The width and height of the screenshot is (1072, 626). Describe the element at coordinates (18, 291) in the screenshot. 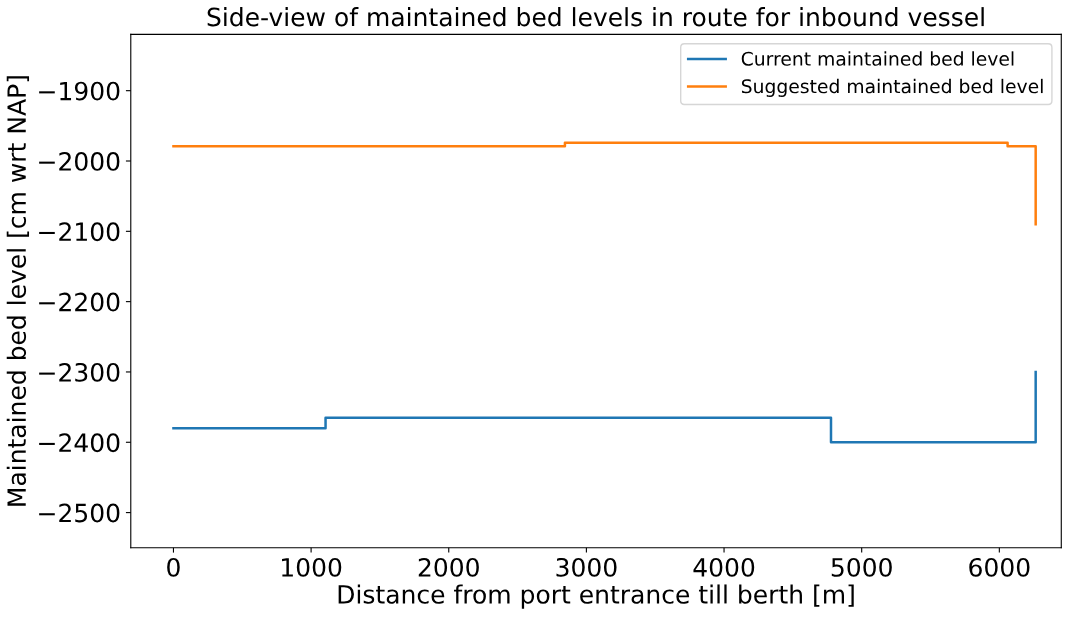

I see `y-axis-title: Maintained bed level [cm wrt NAP]` at that location.